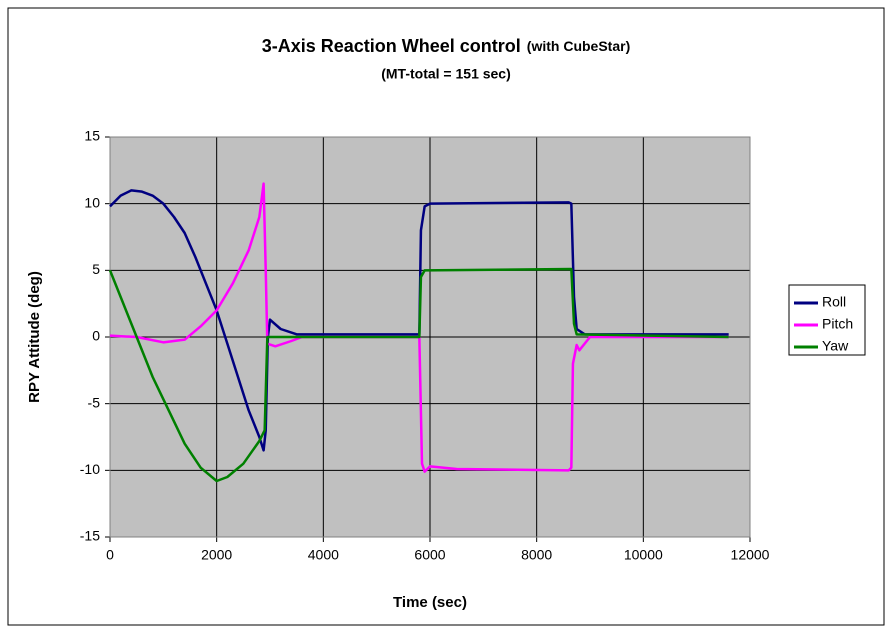 This screenshot has width=893, height=638. I want to click on y-tick-label: 15, so click(92, 136).